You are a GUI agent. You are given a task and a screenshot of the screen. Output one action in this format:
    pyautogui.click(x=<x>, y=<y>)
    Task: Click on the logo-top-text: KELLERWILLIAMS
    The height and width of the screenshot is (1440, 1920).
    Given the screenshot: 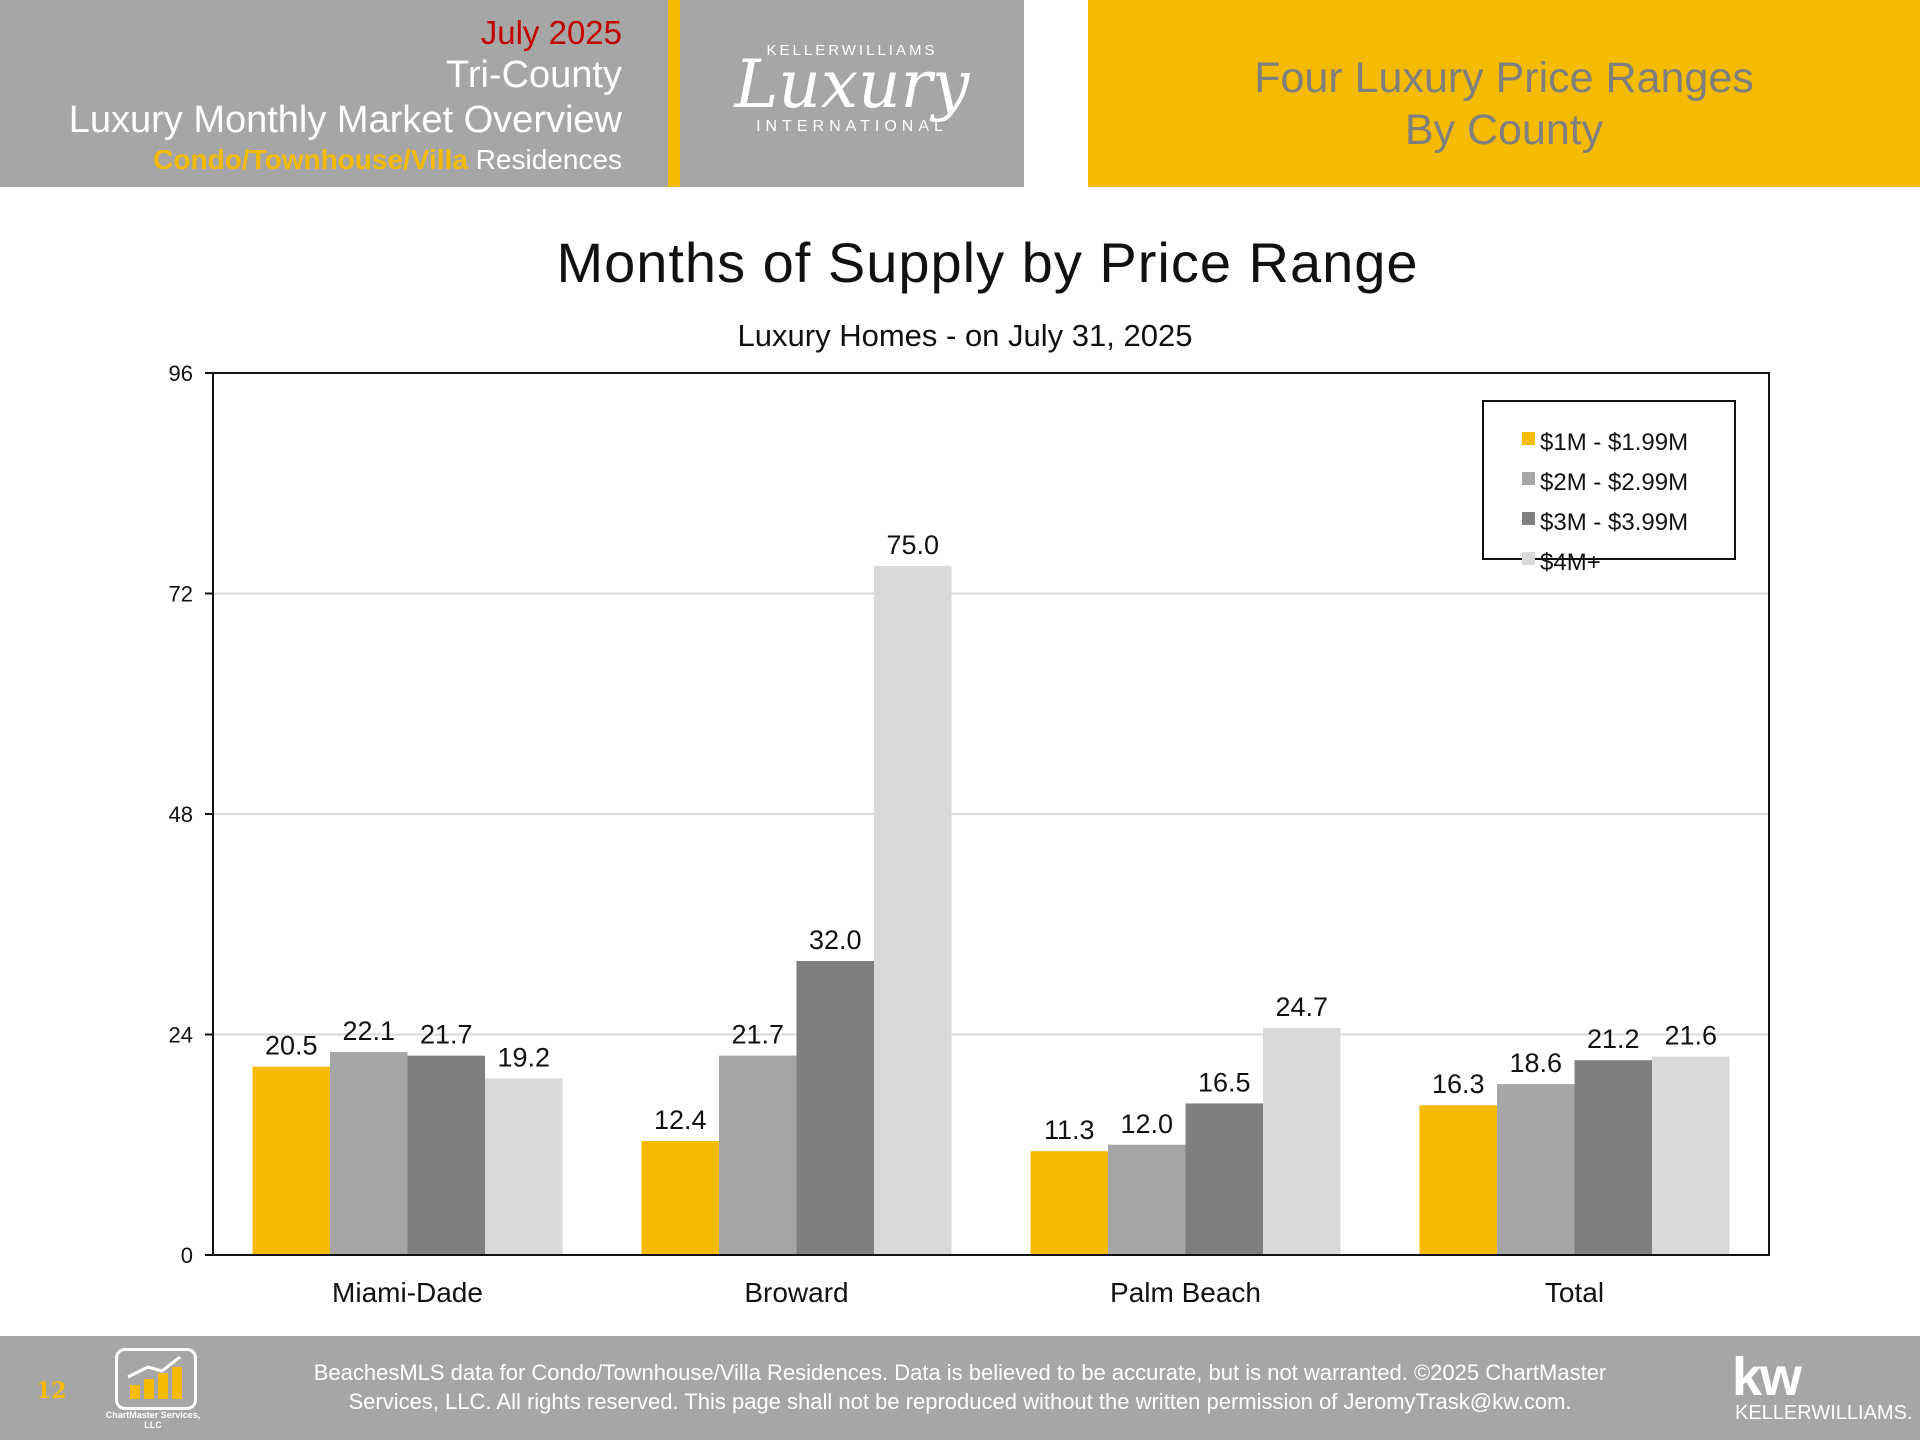 What is the action you would take?
    pyautogui.click(x=852, y=50)
    